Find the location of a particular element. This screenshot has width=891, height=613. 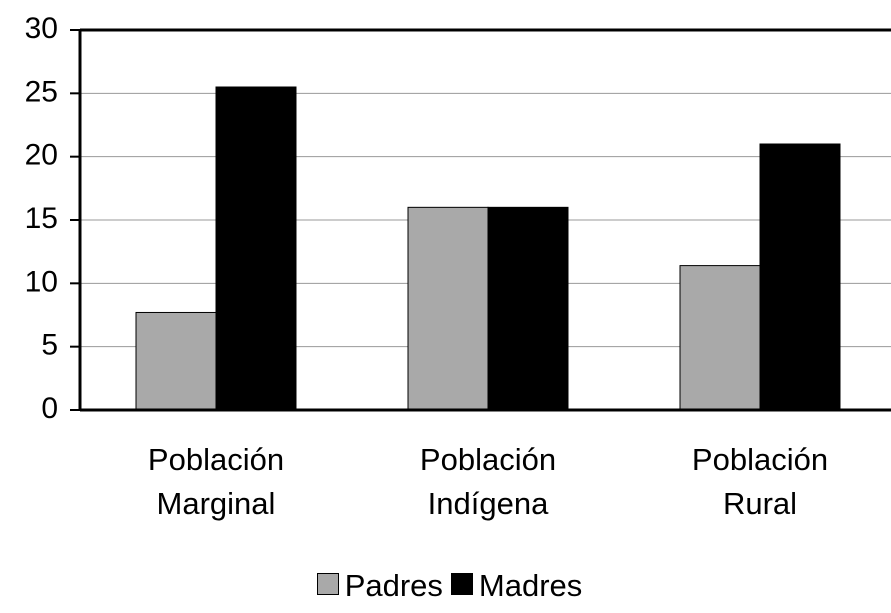

x-tick-label: Población Marginal is located at coordinates (216, 481).